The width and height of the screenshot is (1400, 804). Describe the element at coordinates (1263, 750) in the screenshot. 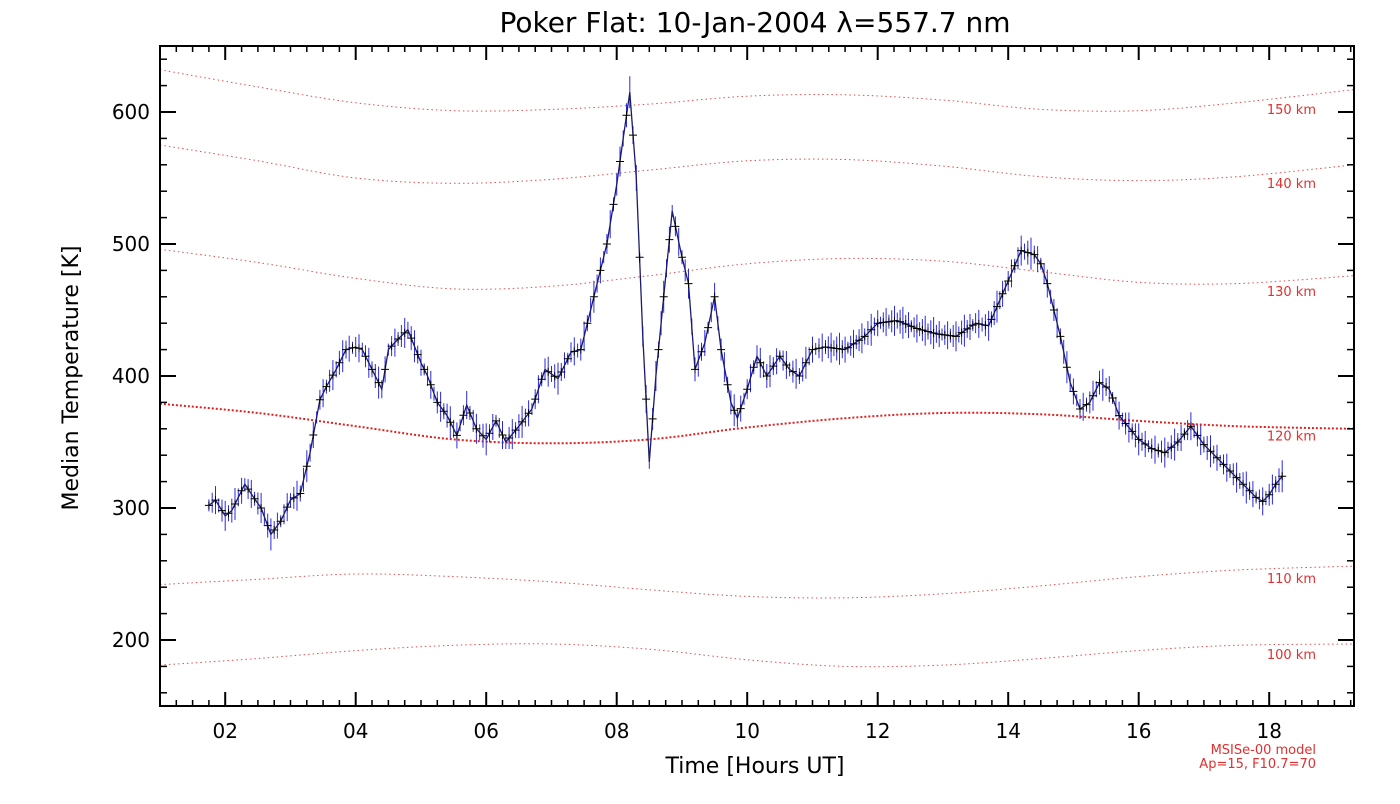

I see `model-note-line-1: MSISe-00 model` at that location.